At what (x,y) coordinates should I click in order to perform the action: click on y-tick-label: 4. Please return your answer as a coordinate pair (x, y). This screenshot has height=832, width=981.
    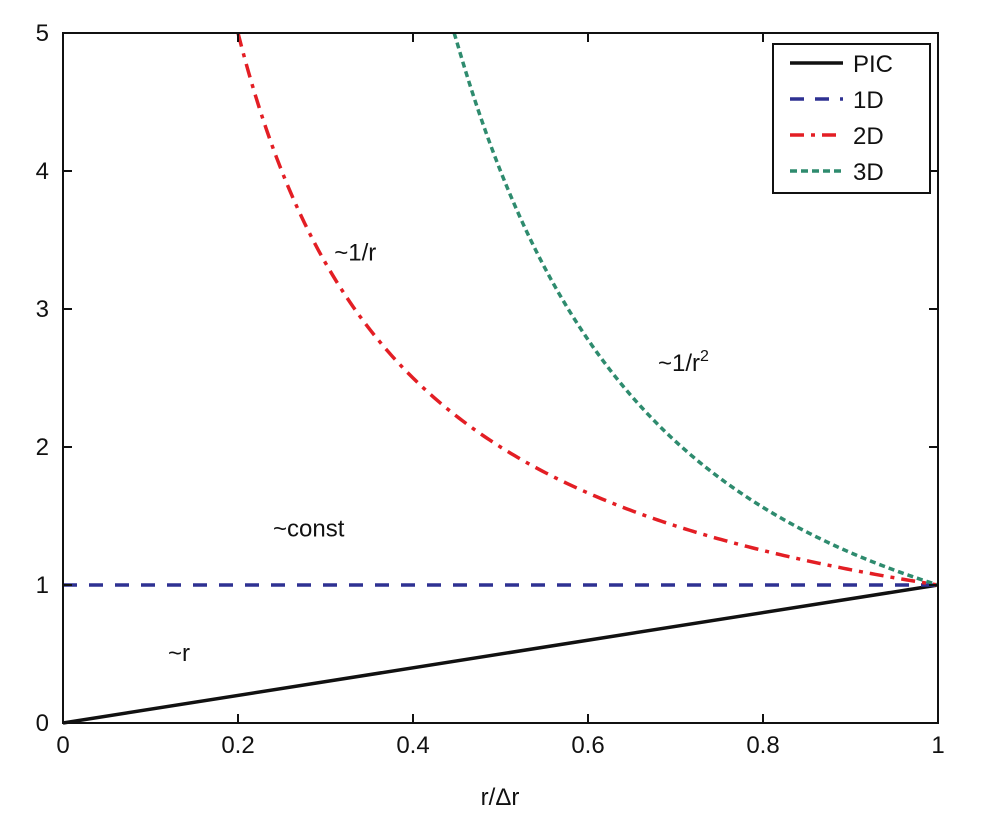
    Looking at the image, I should click on (42, 171).